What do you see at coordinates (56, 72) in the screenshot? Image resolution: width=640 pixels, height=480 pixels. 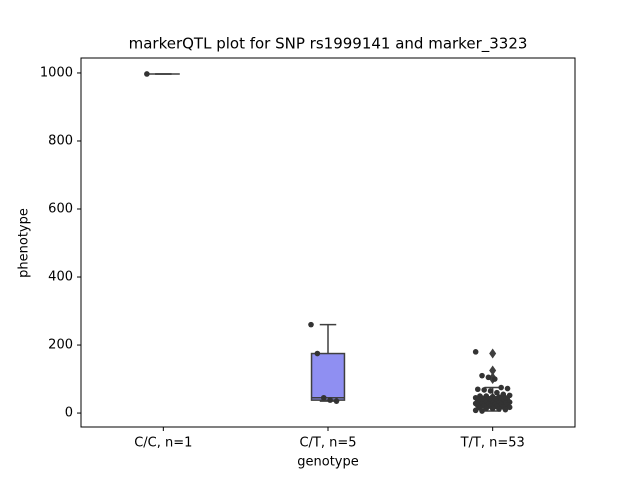 I see `y-tick-label: 1000` at bounding box center [56, 72].